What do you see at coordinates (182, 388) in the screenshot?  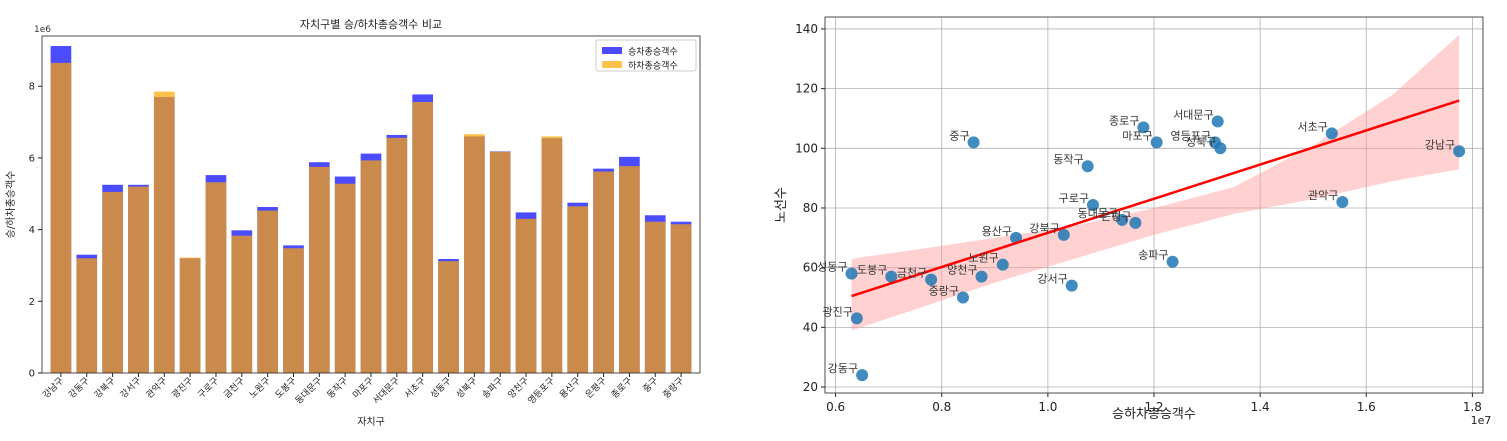 I see `x-tick-label: 광진구` at bounding box center [182, 388].